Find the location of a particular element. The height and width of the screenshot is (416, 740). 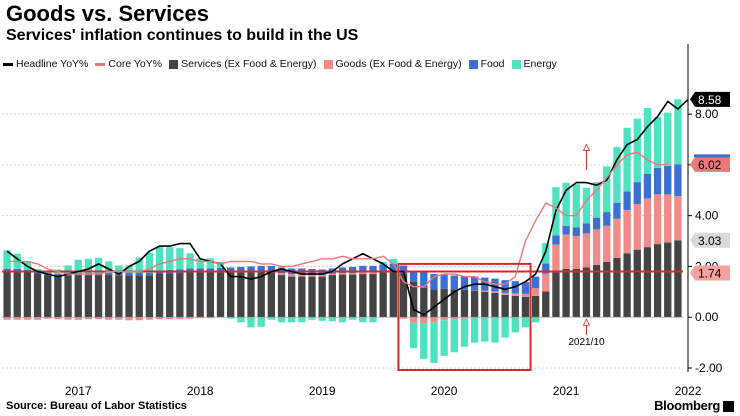

legend-swatch-energy is located at coordinates (516, 64).